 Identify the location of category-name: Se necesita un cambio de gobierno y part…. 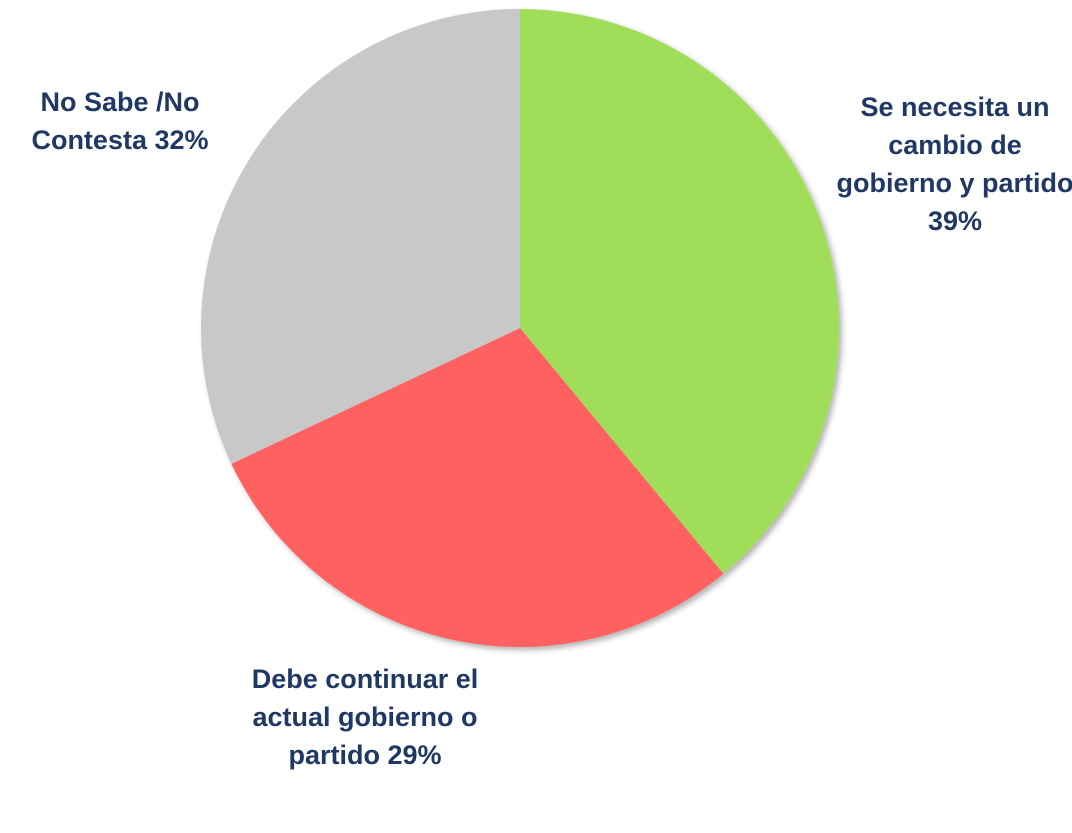
(954, 145).